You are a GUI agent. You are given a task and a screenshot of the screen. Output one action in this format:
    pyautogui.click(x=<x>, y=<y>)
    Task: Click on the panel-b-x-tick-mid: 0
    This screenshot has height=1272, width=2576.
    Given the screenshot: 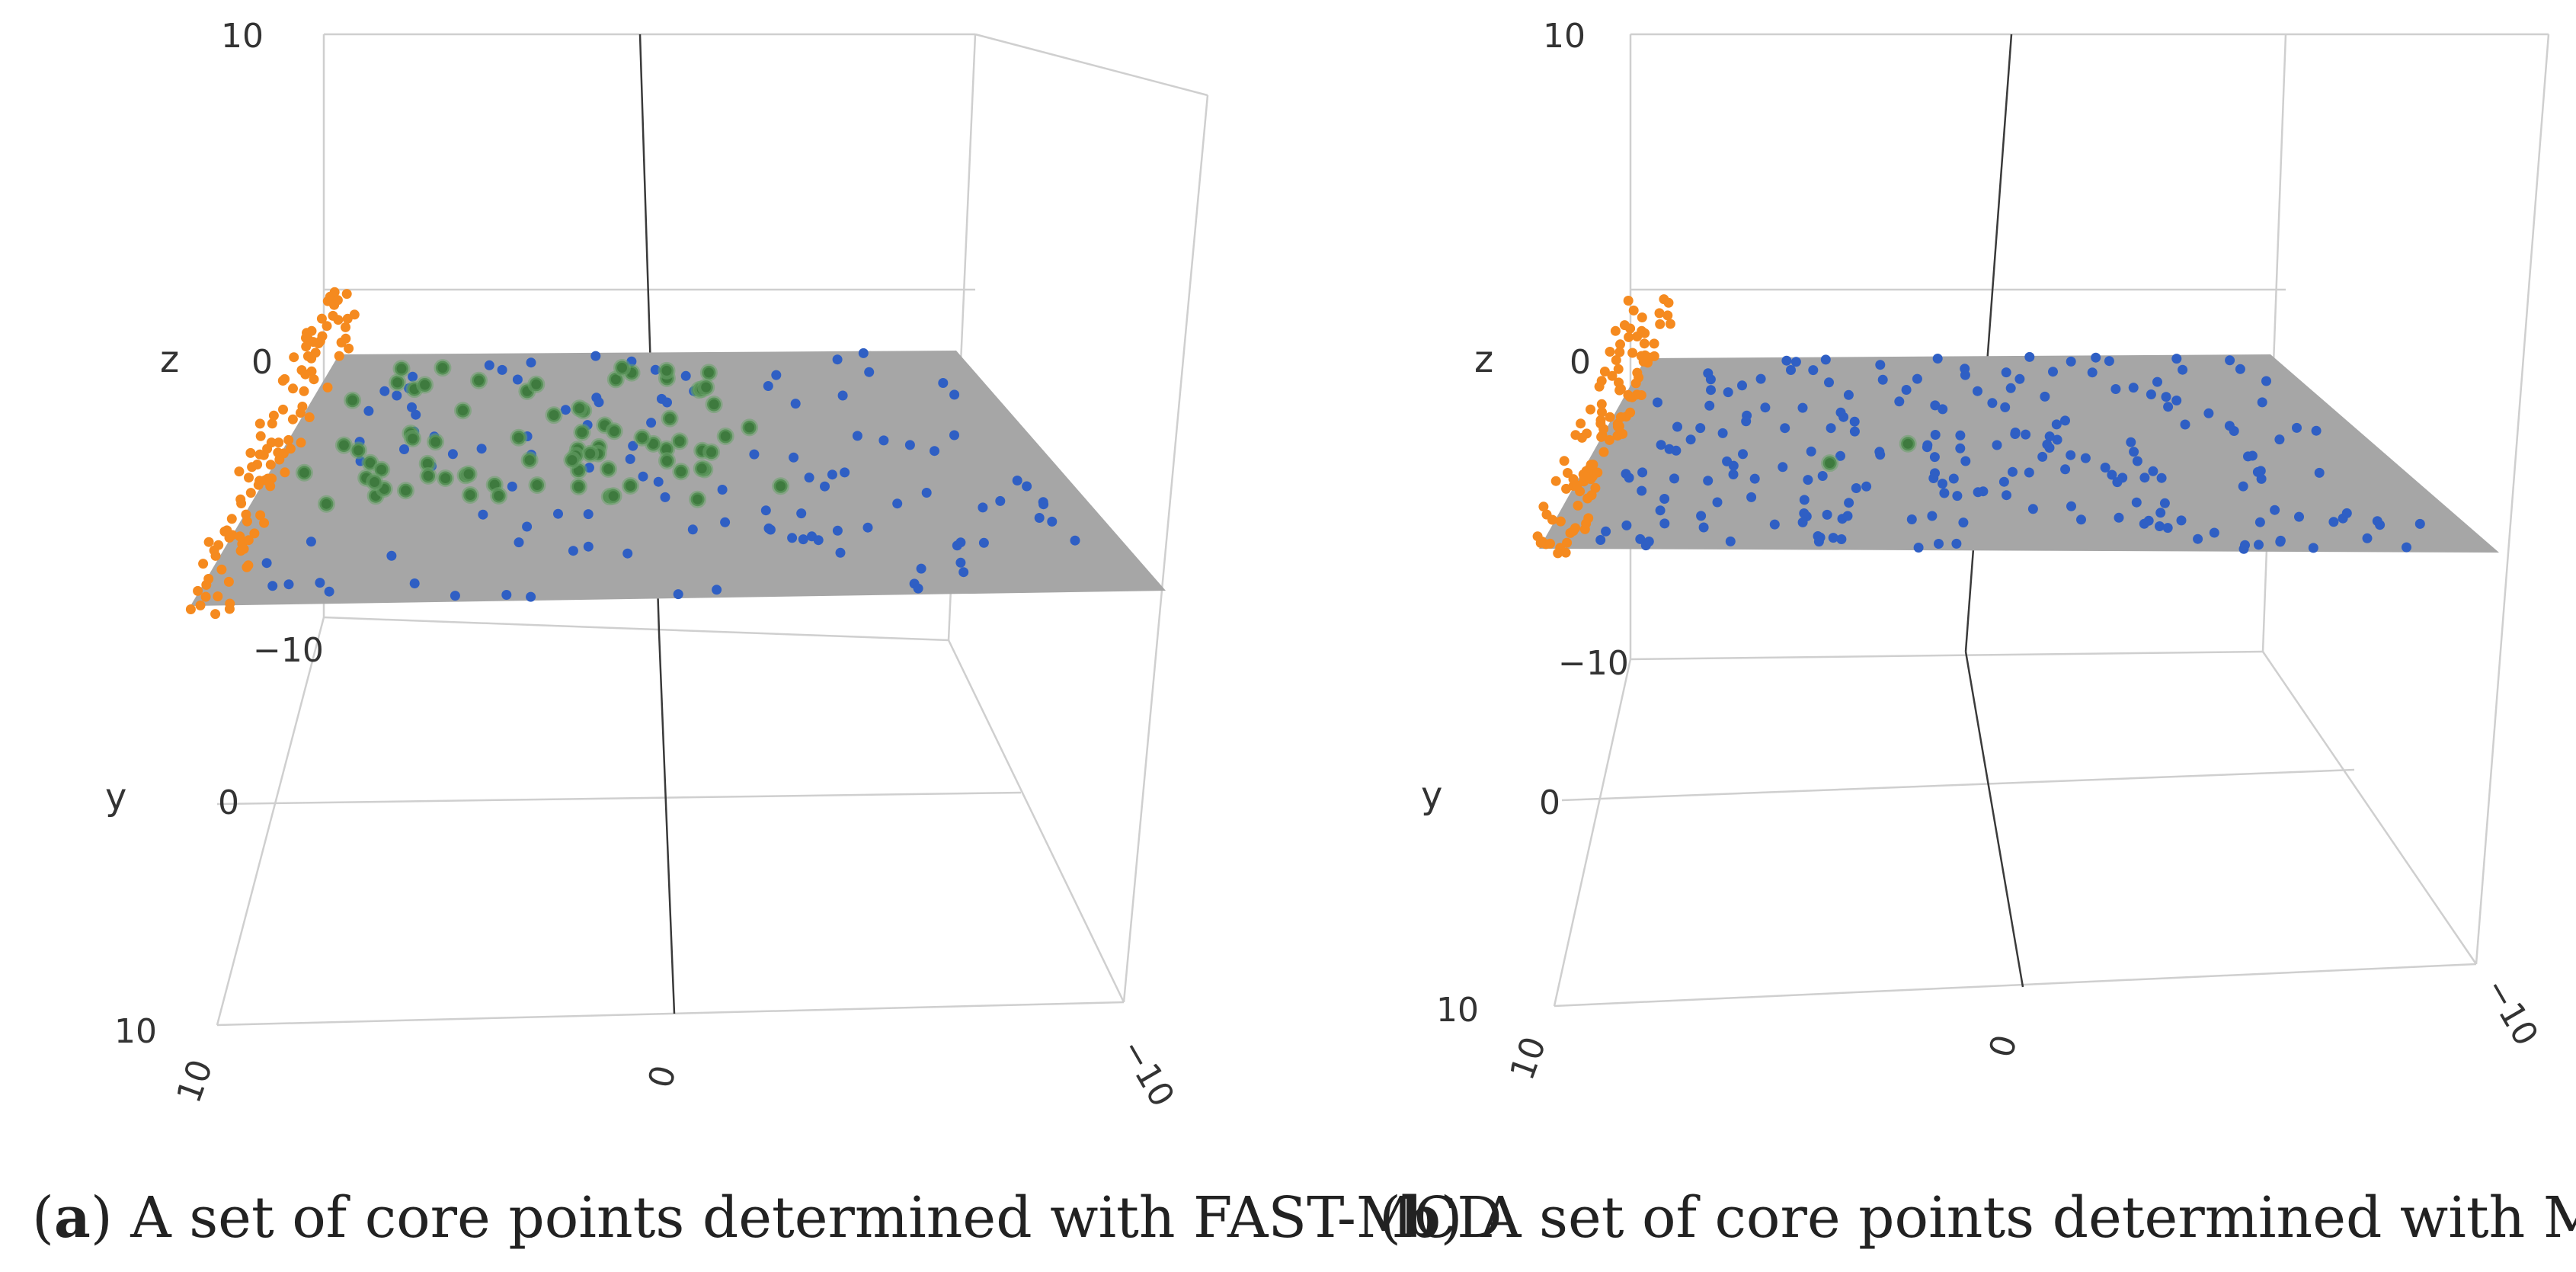 What is the action you would take?
    pyautogui.click(x=2003, y=1046)
    